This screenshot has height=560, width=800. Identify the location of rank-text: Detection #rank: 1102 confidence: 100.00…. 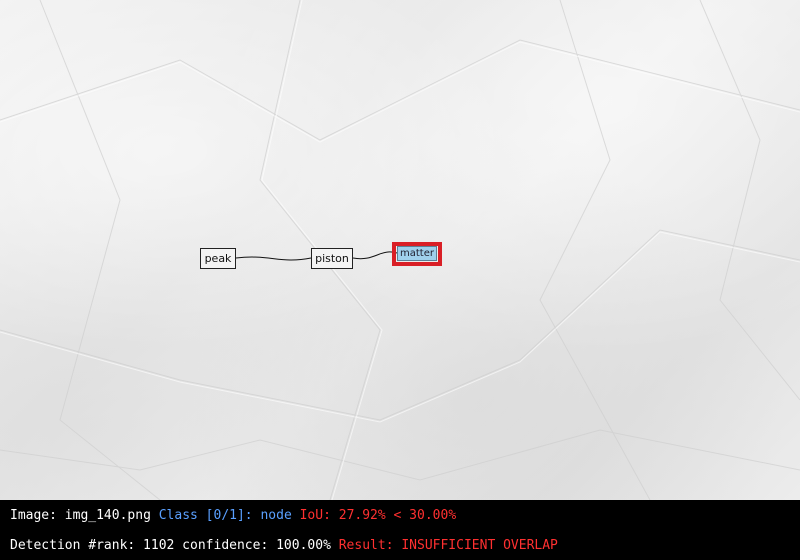
(170, 545).